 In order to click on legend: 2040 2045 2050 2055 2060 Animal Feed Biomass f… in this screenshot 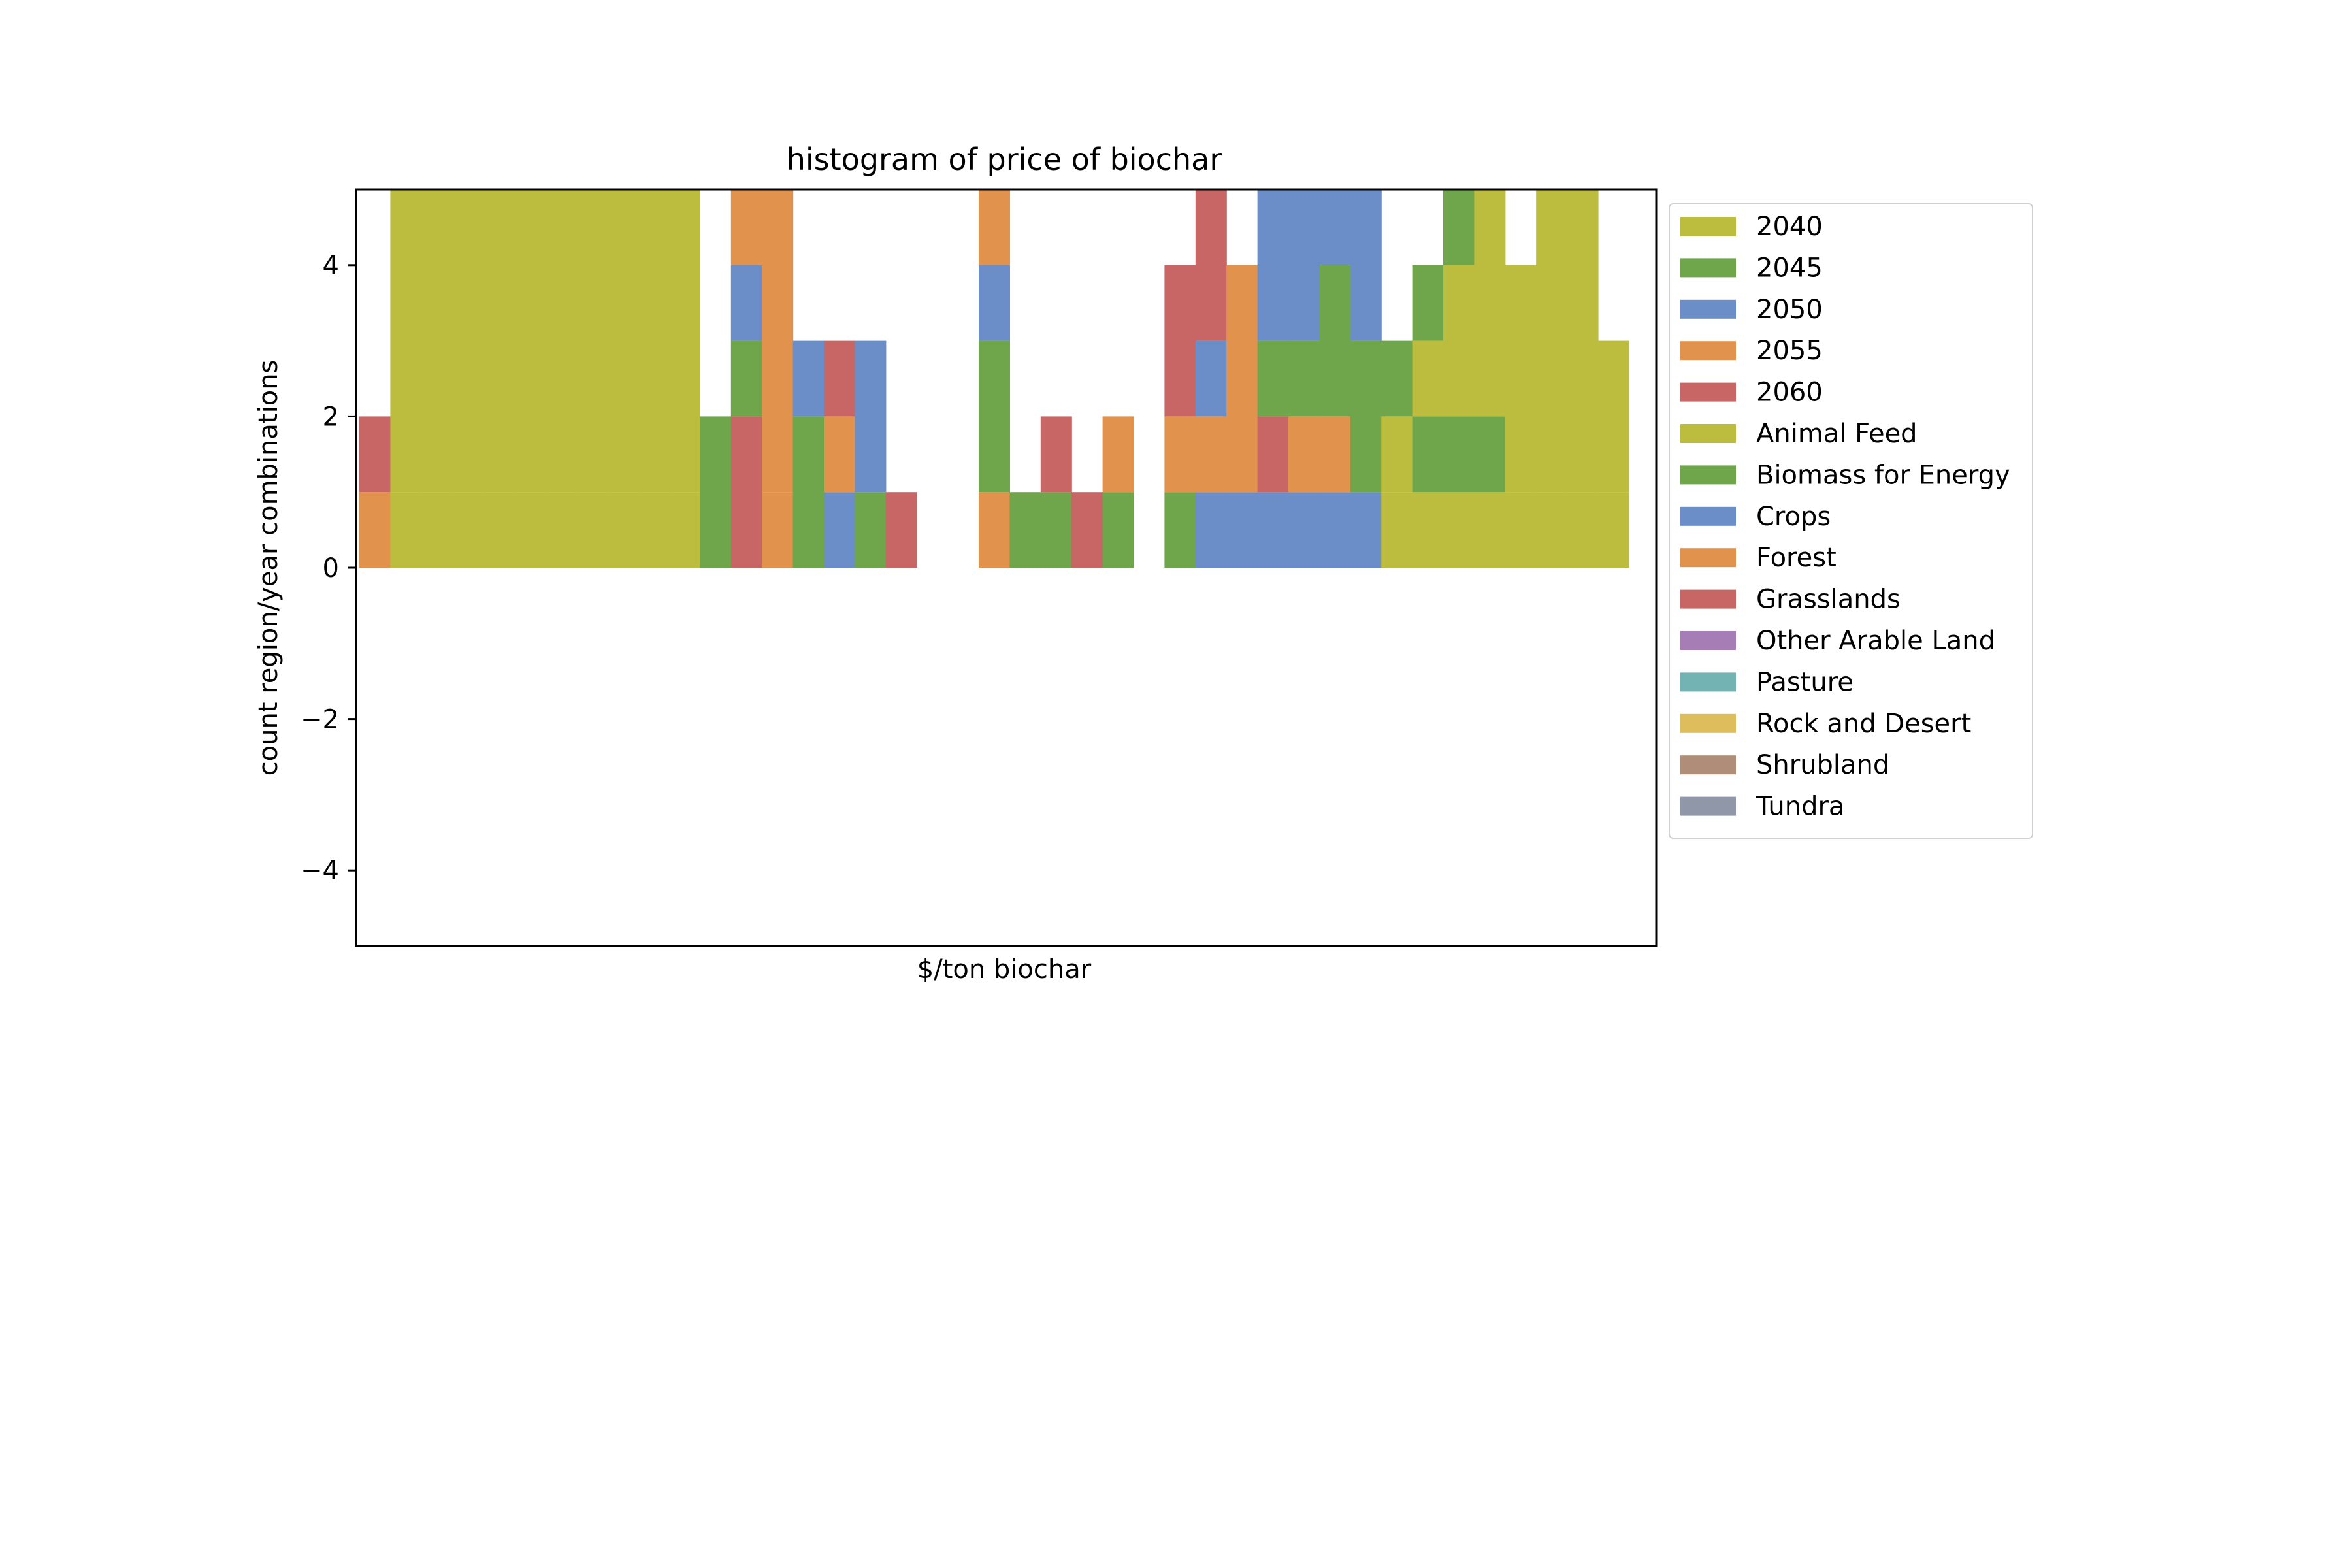, I will do `click(1851, 521)`.